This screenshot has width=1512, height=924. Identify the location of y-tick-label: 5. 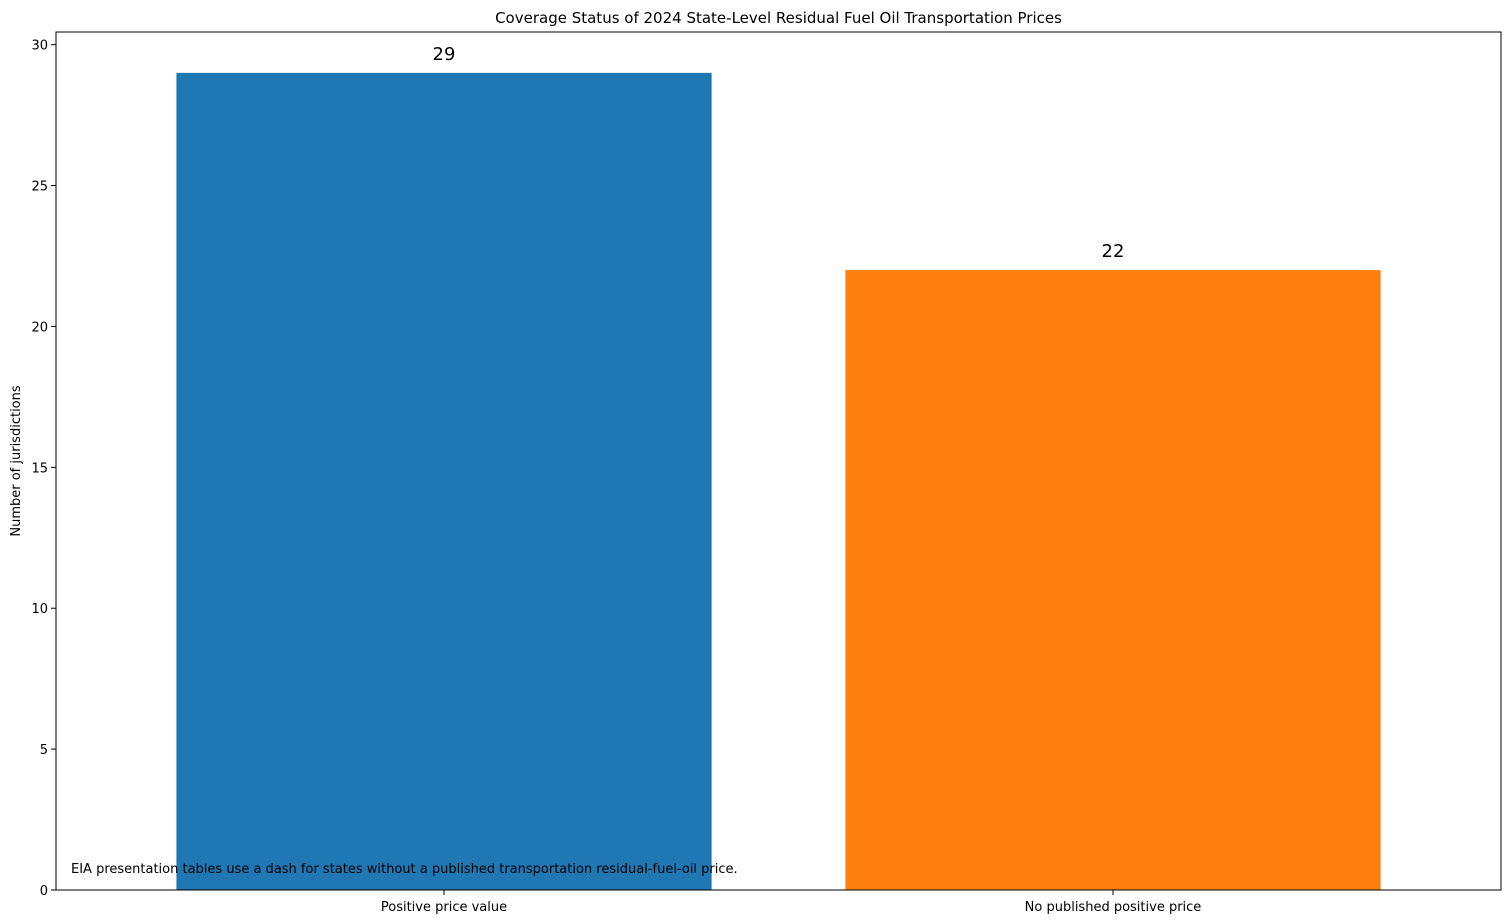
(44, 750).